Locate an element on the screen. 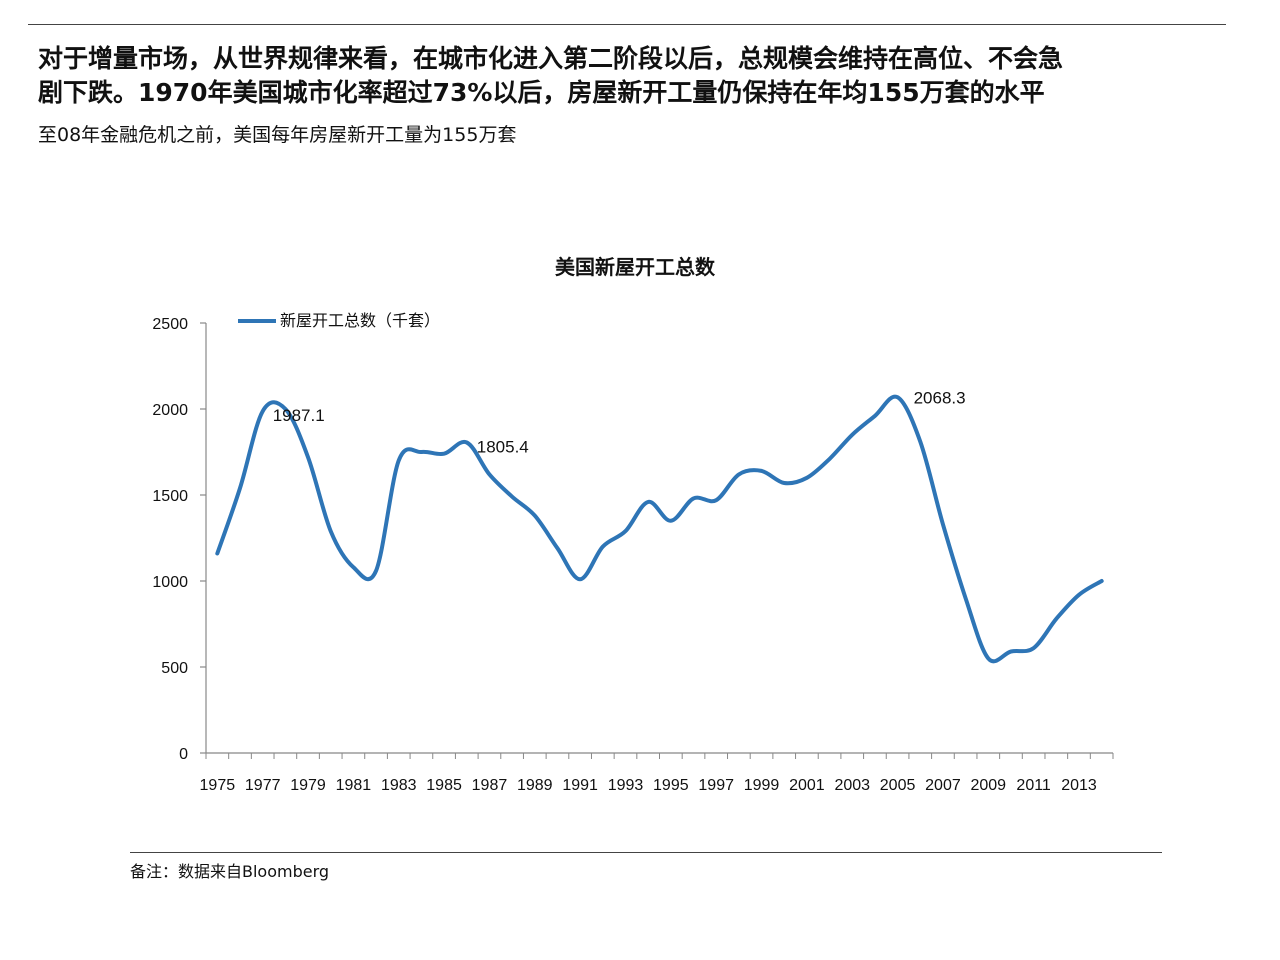 The width and height of the screenshot is (1280, 960). x-tick-label: 1989 is located at coordinates (535, 785).